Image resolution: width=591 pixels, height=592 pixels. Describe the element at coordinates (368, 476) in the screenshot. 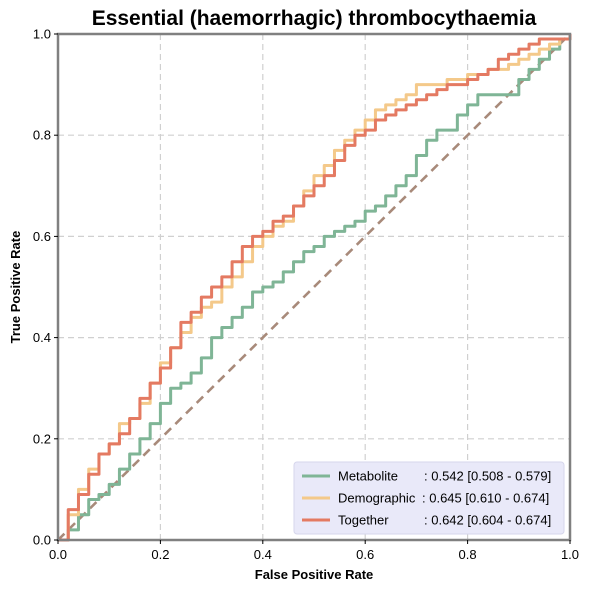

I see `legend-entry-name: Metabolite` at that location.